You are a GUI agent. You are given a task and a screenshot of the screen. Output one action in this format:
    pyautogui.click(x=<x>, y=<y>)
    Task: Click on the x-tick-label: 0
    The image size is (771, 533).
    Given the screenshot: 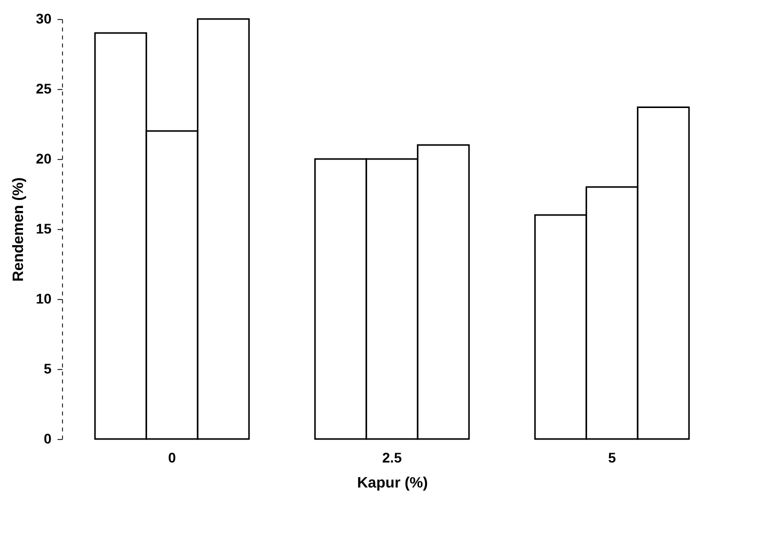 What is the action you would take?
    pyautogui.click(x=172, y=458)
    